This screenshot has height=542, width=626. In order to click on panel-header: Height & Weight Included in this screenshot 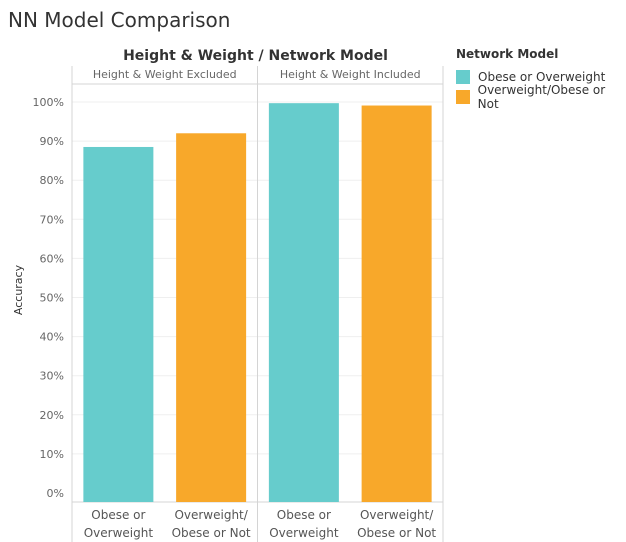, I will do `click(350, 74)`.